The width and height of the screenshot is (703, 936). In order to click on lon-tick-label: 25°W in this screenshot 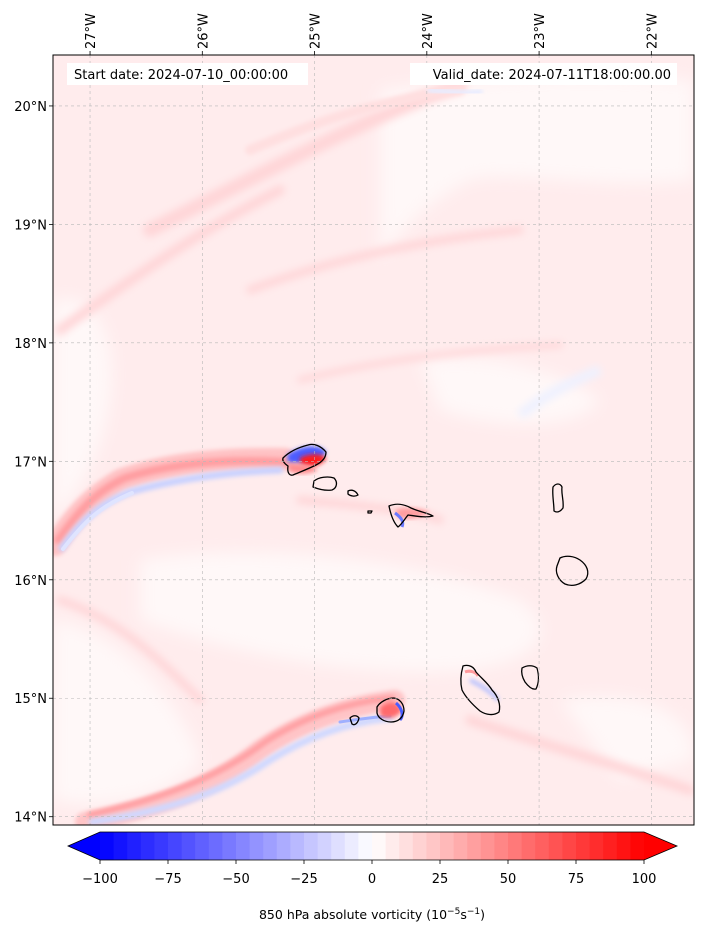, I will do `click(316, 31)`.